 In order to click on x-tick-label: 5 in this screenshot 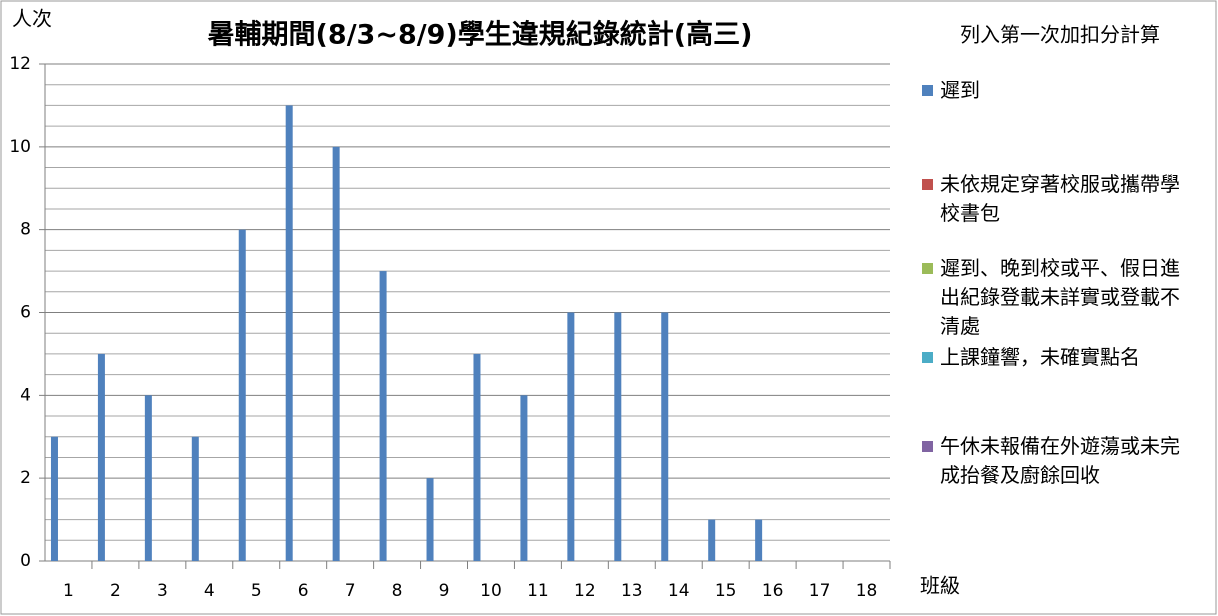, I will do `click(256, 591)`.